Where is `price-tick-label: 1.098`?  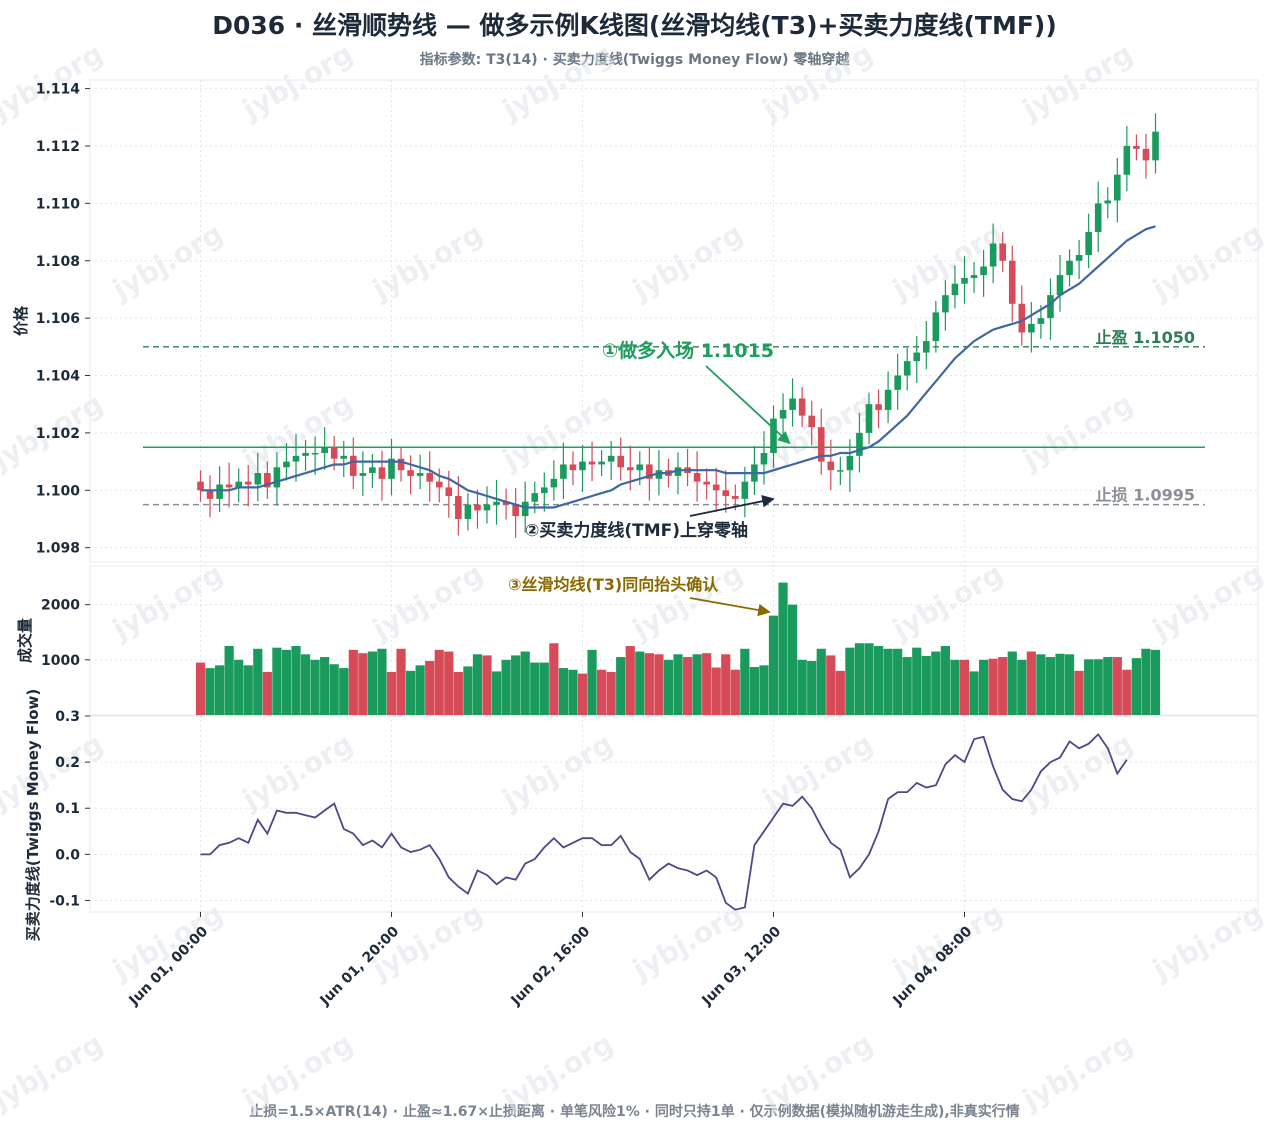
price-tick-label: 1.098 is located at coordinates (58, 549).